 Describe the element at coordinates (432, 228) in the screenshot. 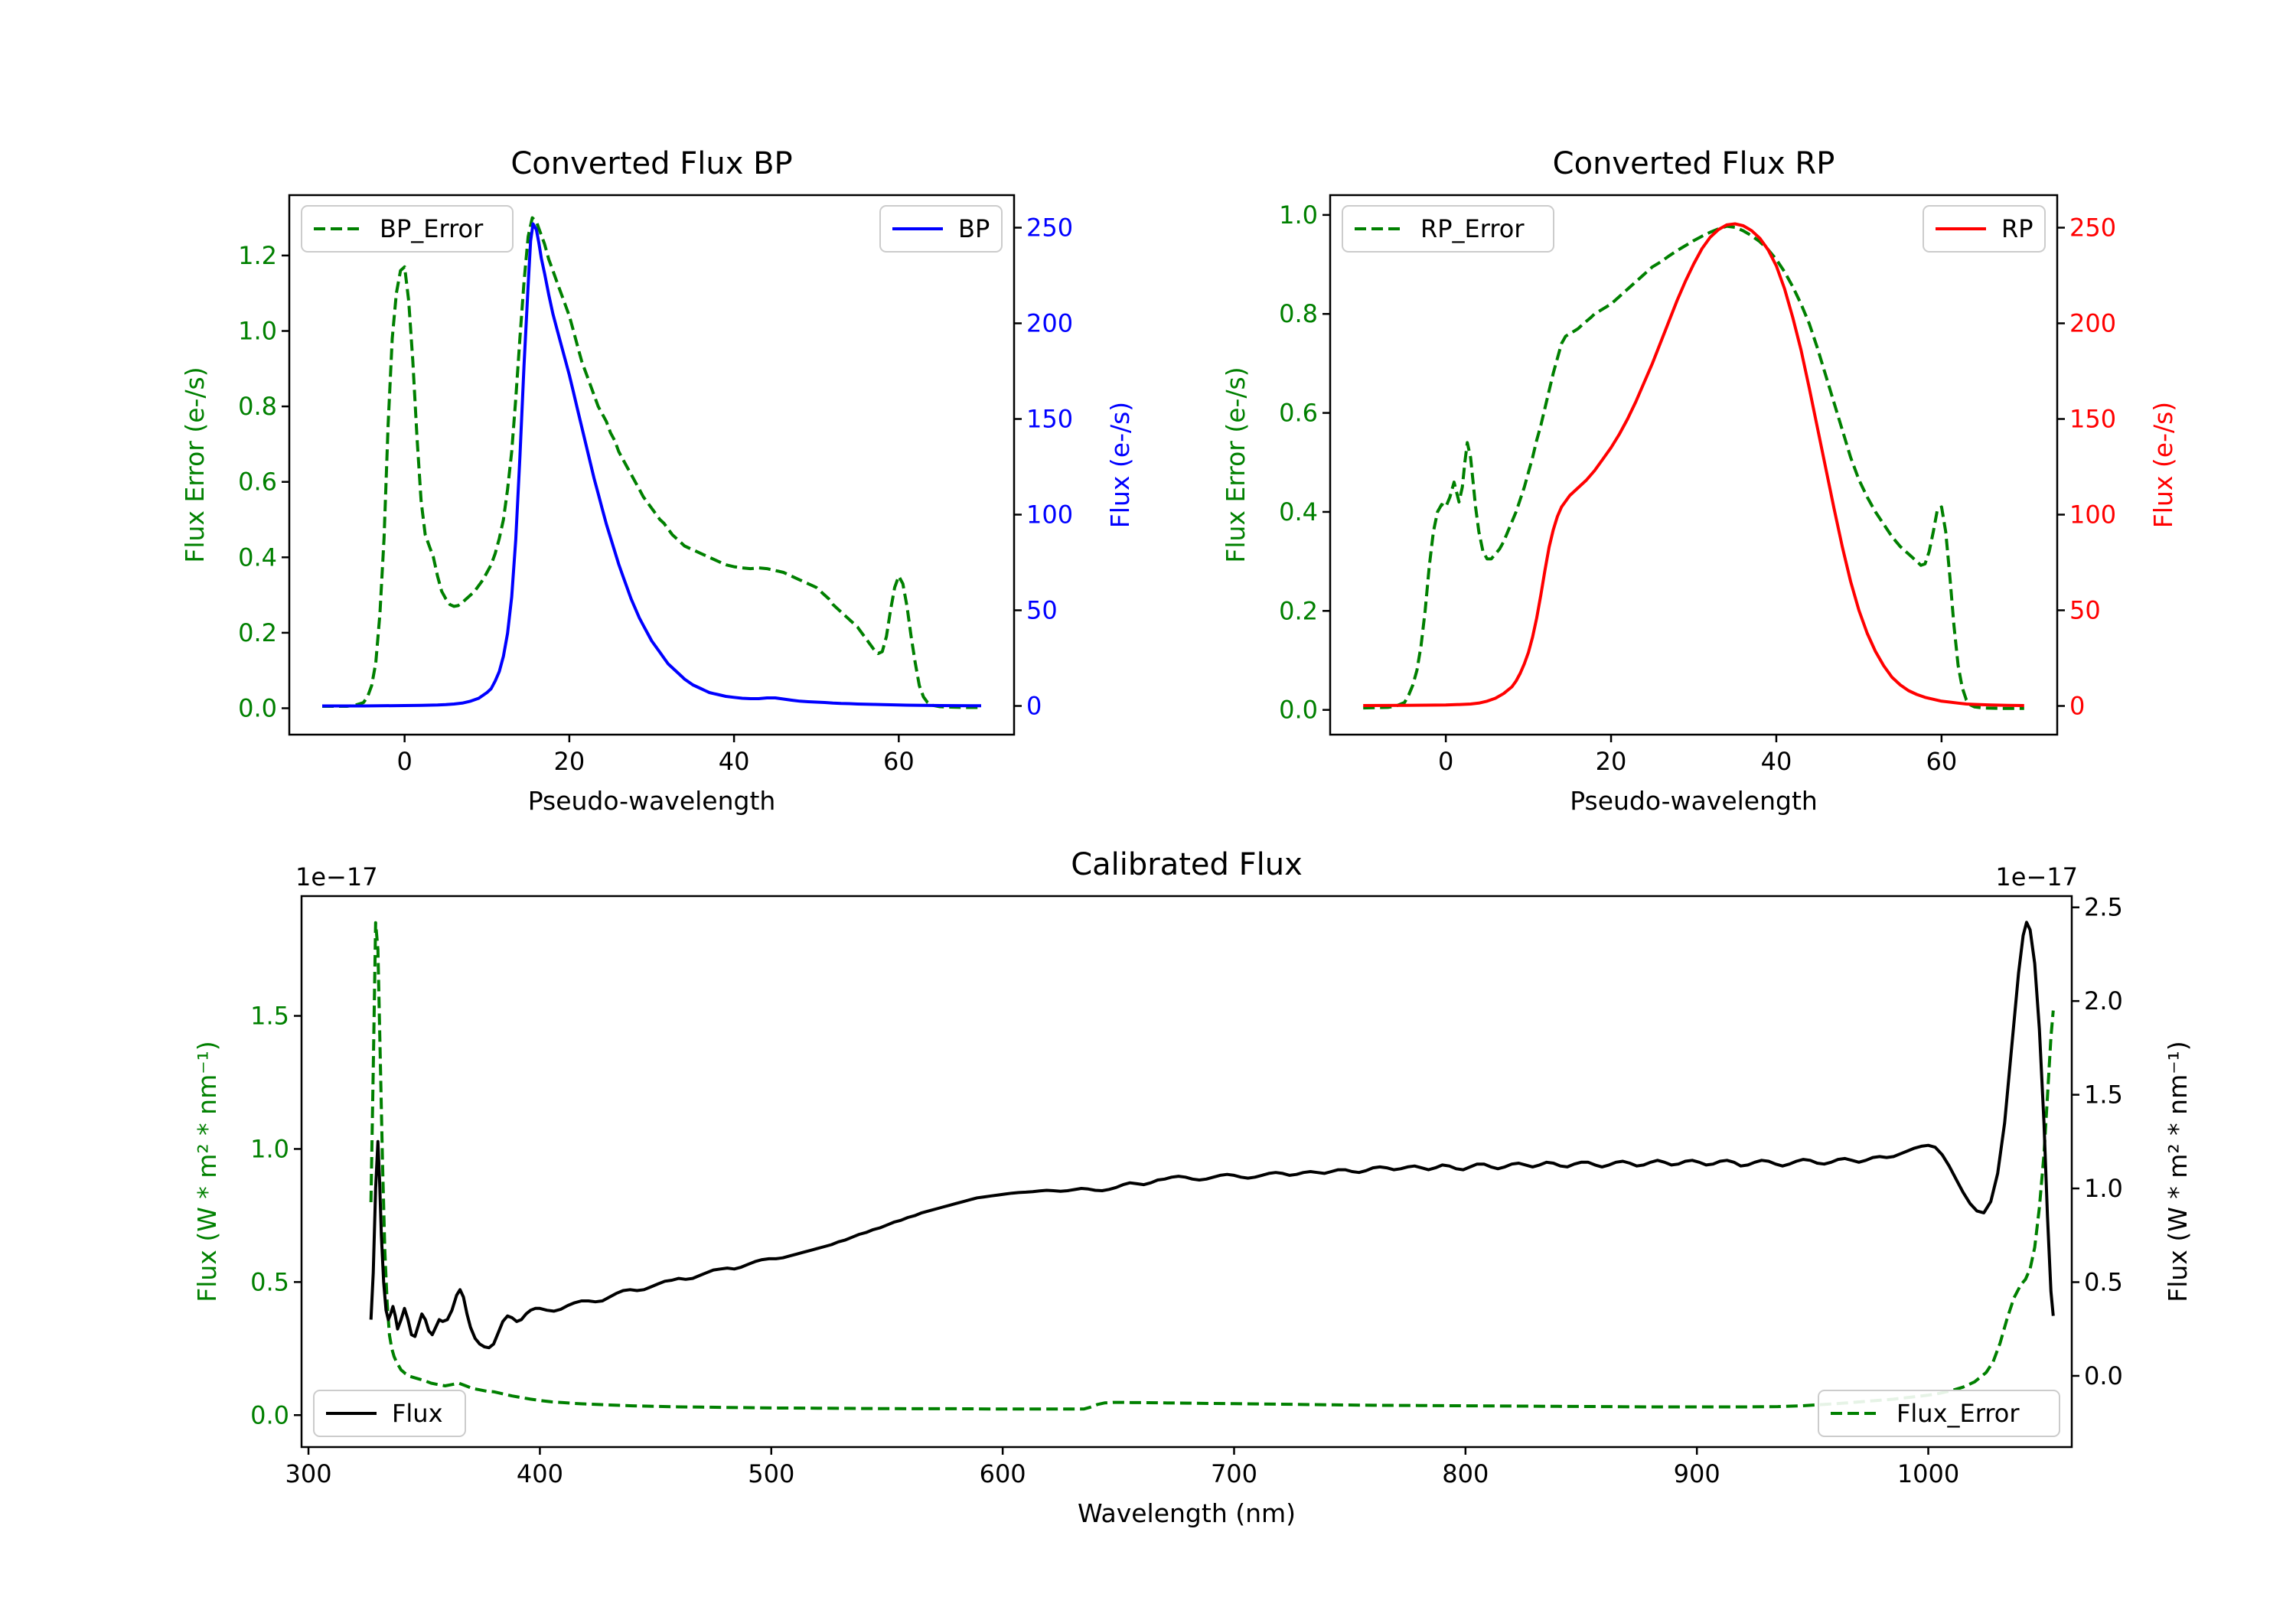

I see `legend-label: BP_Error` at that location.